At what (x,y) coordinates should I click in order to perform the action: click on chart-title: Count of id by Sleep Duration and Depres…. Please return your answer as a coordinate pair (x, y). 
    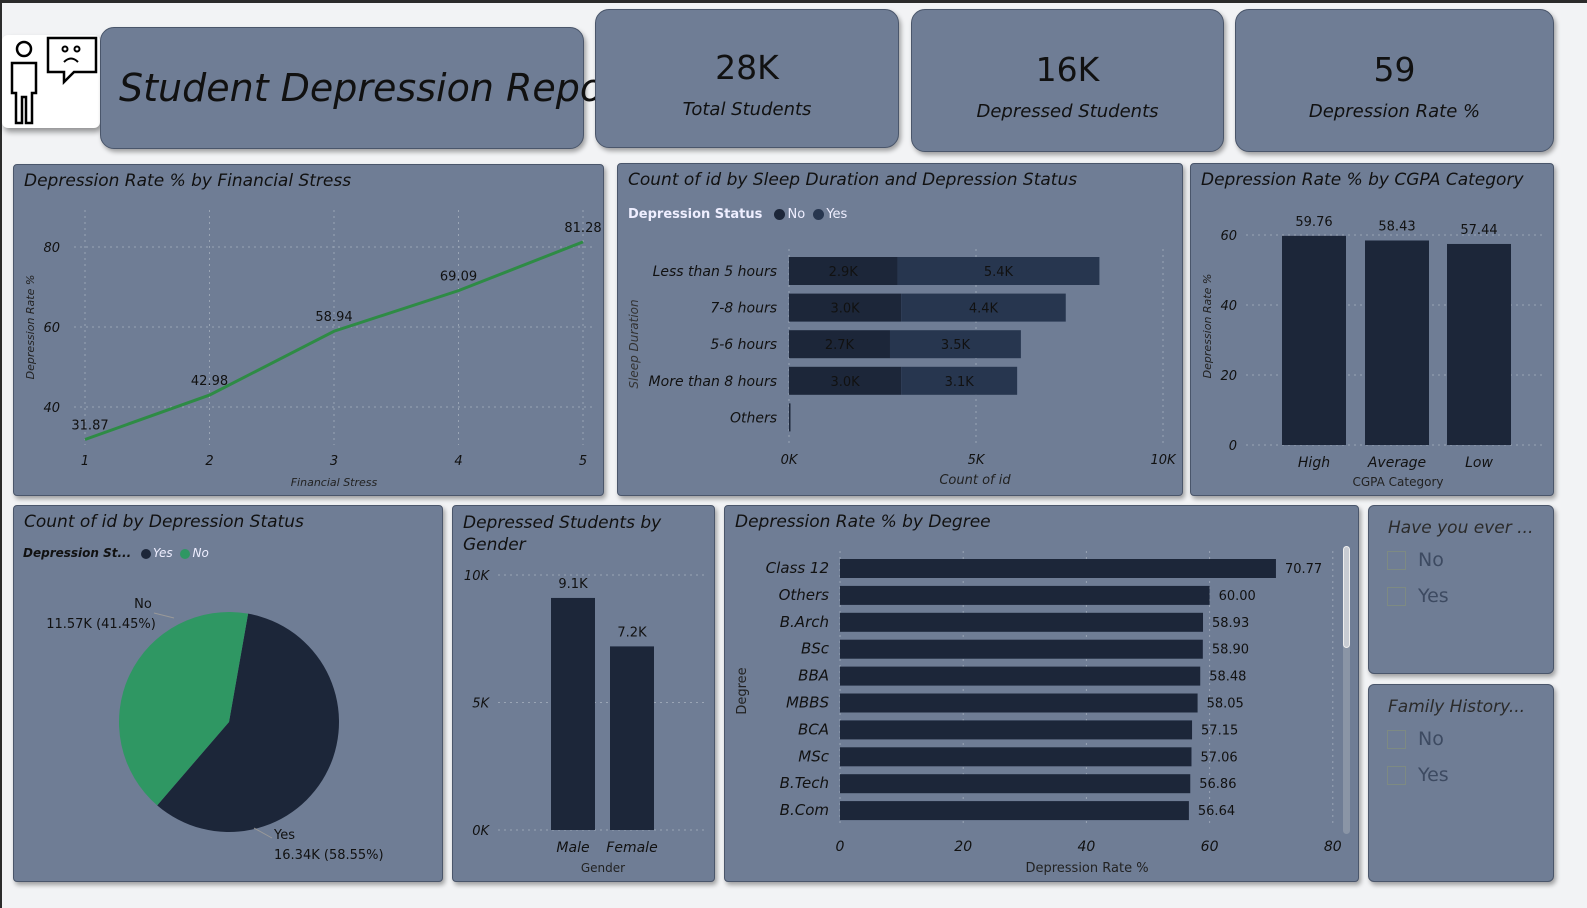
    Looking at the image, I should click on (853, 180).